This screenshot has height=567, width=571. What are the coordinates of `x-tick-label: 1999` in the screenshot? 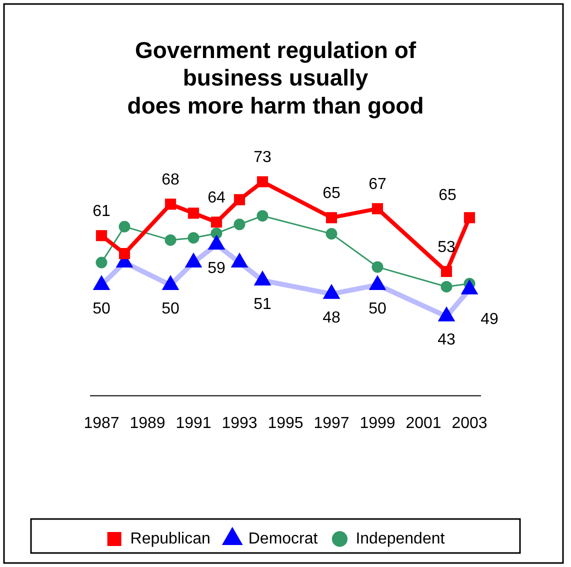 It's located at (378, 423).